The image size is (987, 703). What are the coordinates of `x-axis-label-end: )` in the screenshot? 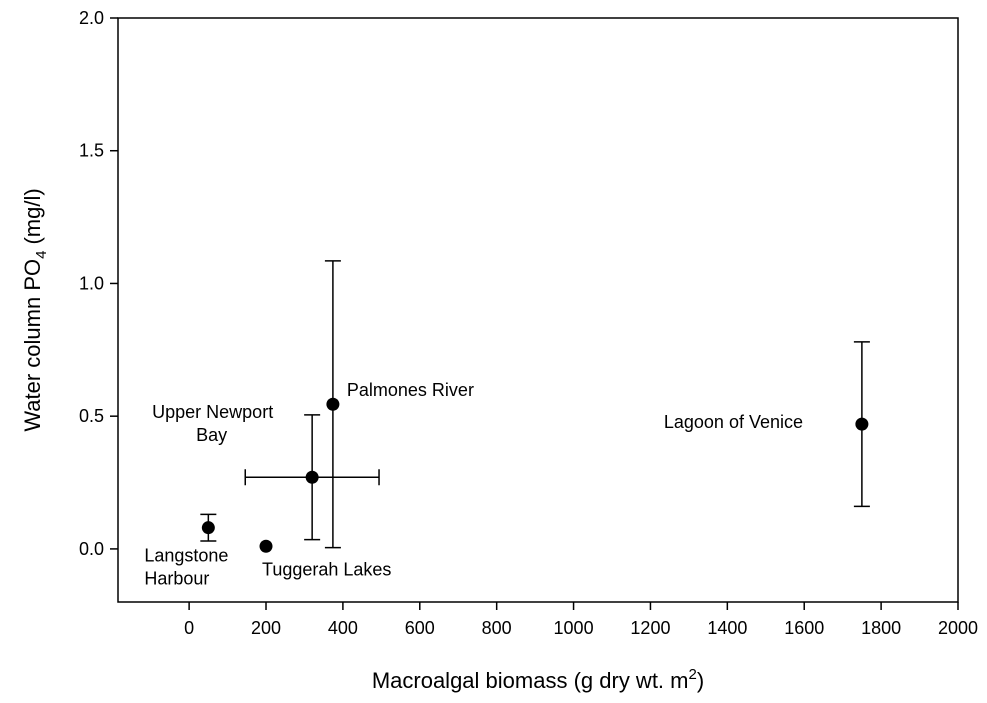 It's located at (700, 680).